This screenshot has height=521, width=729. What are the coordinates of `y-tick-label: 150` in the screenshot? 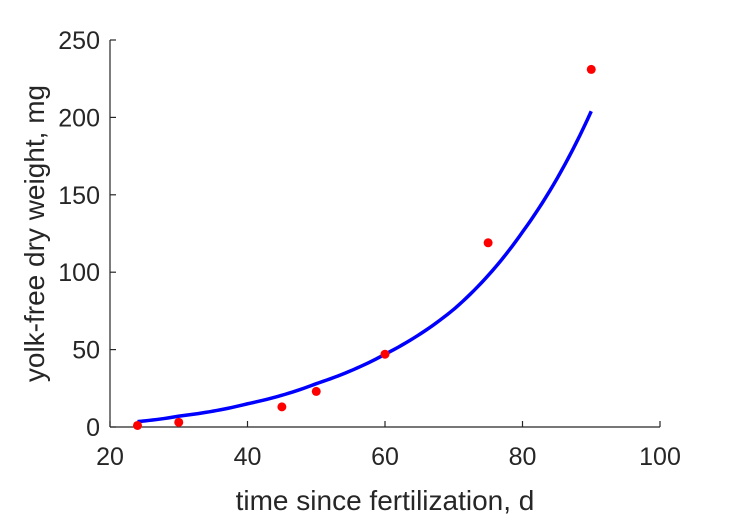 It's located at (79, 196).